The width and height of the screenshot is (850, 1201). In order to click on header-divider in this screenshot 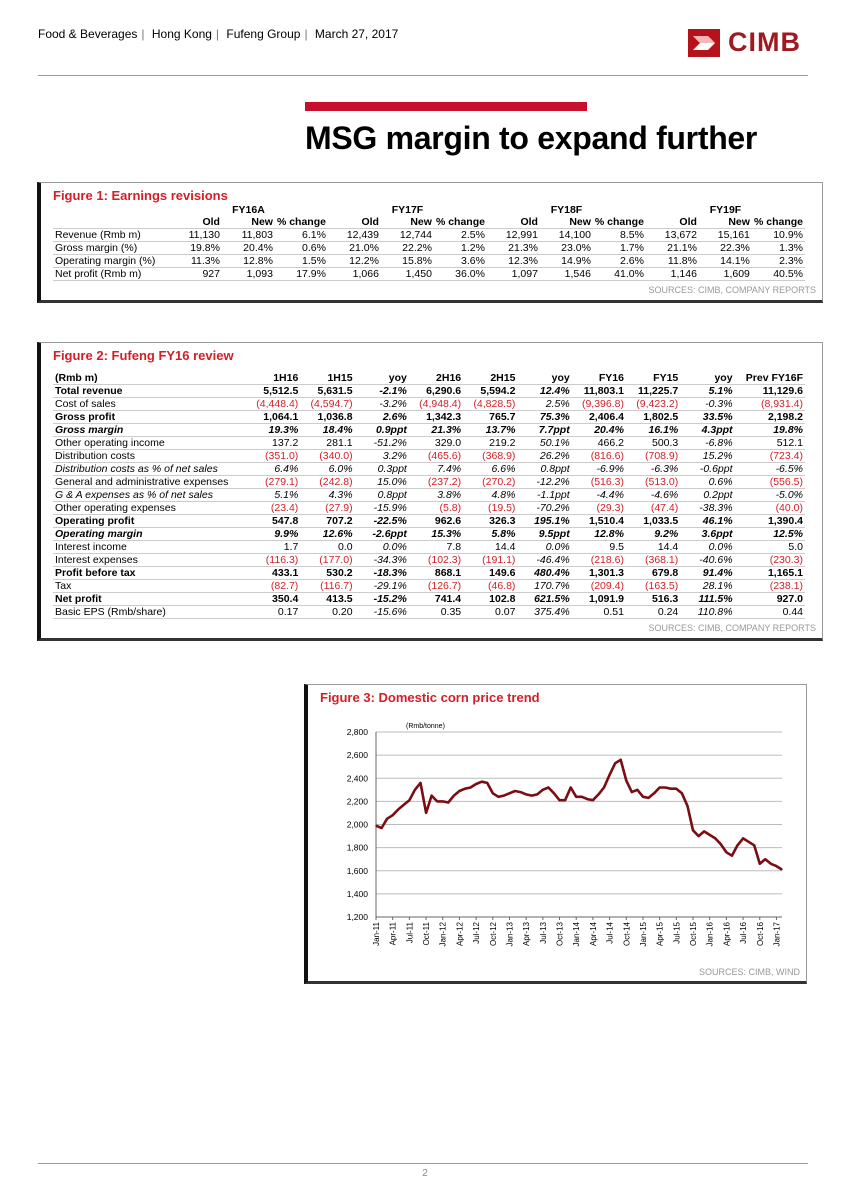, I will do `click(423, 75)`.